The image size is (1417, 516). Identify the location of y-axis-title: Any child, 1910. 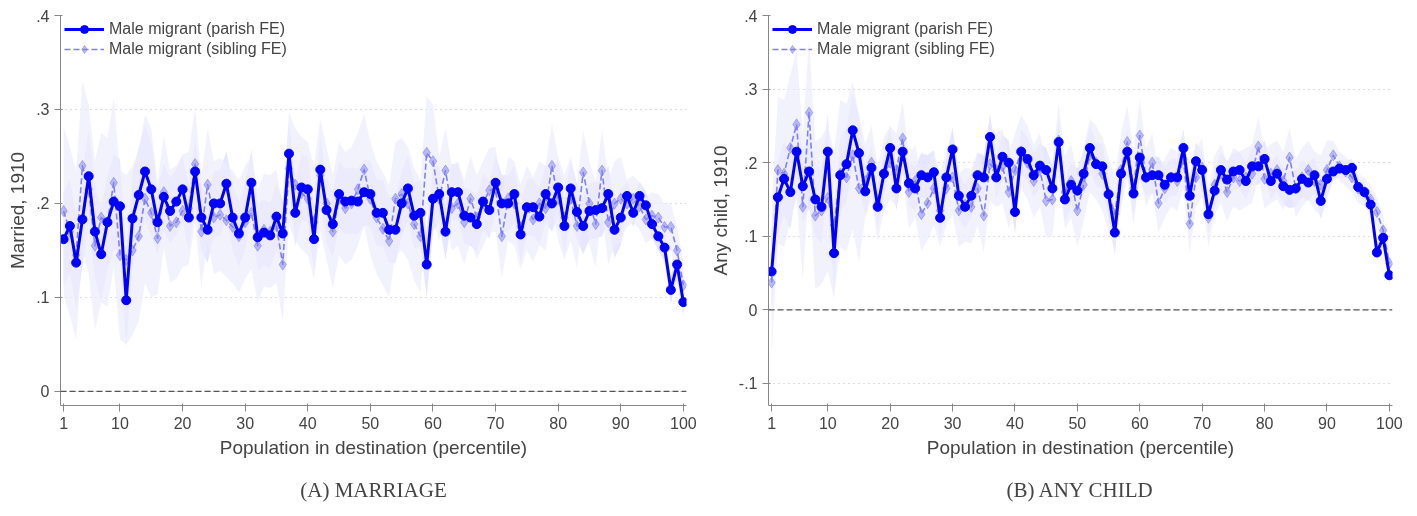
(720, 210).